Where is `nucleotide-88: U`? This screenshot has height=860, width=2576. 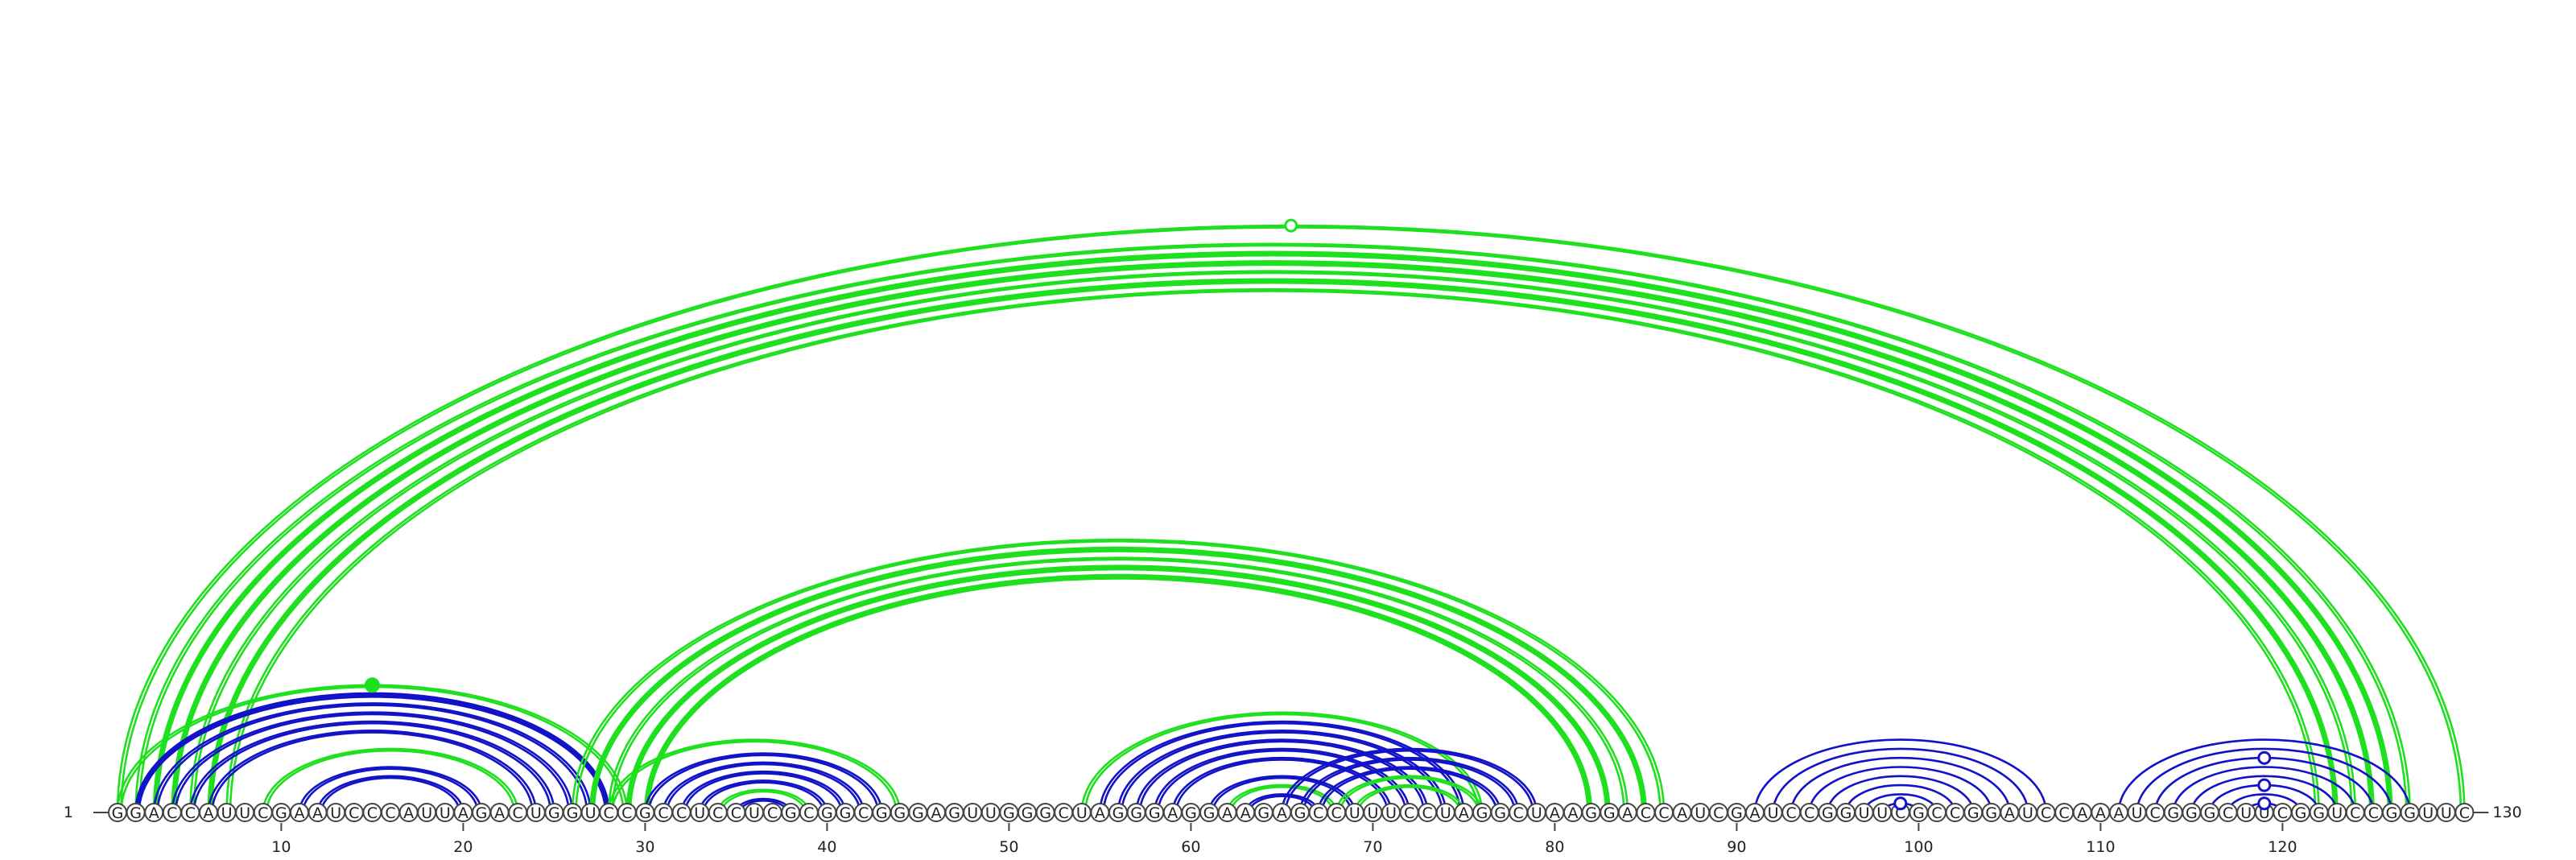 nucleotide-88: U is located at coordinates (1700, 812).